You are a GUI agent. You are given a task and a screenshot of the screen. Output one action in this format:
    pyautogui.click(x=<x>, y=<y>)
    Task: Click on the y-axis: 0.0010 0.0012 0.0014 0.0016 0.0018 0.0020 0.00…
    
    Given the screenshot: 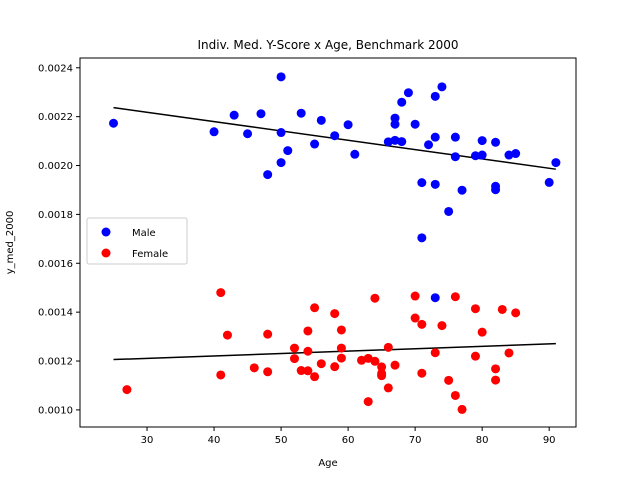 What is the action you would take?
    pyautogui.click(x=59, y=239)
    